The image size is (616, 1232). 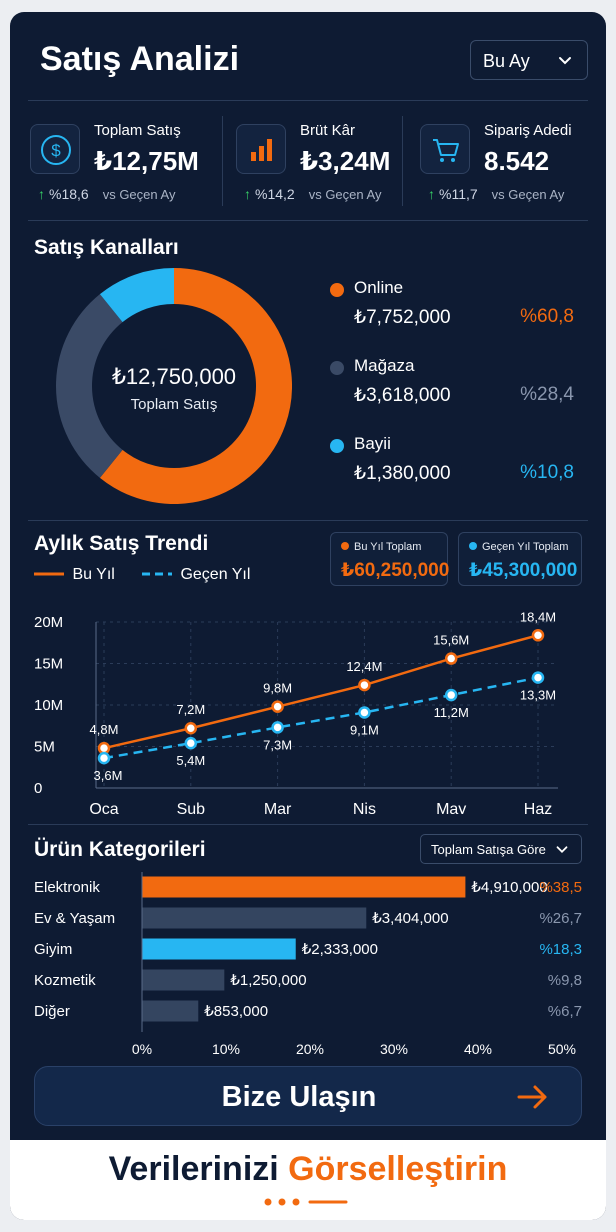 What do you see at coordinates (328, 130) in the screenshot?
I see `kpi-label: Brüt Kâr` at bounding box center [328, 130].